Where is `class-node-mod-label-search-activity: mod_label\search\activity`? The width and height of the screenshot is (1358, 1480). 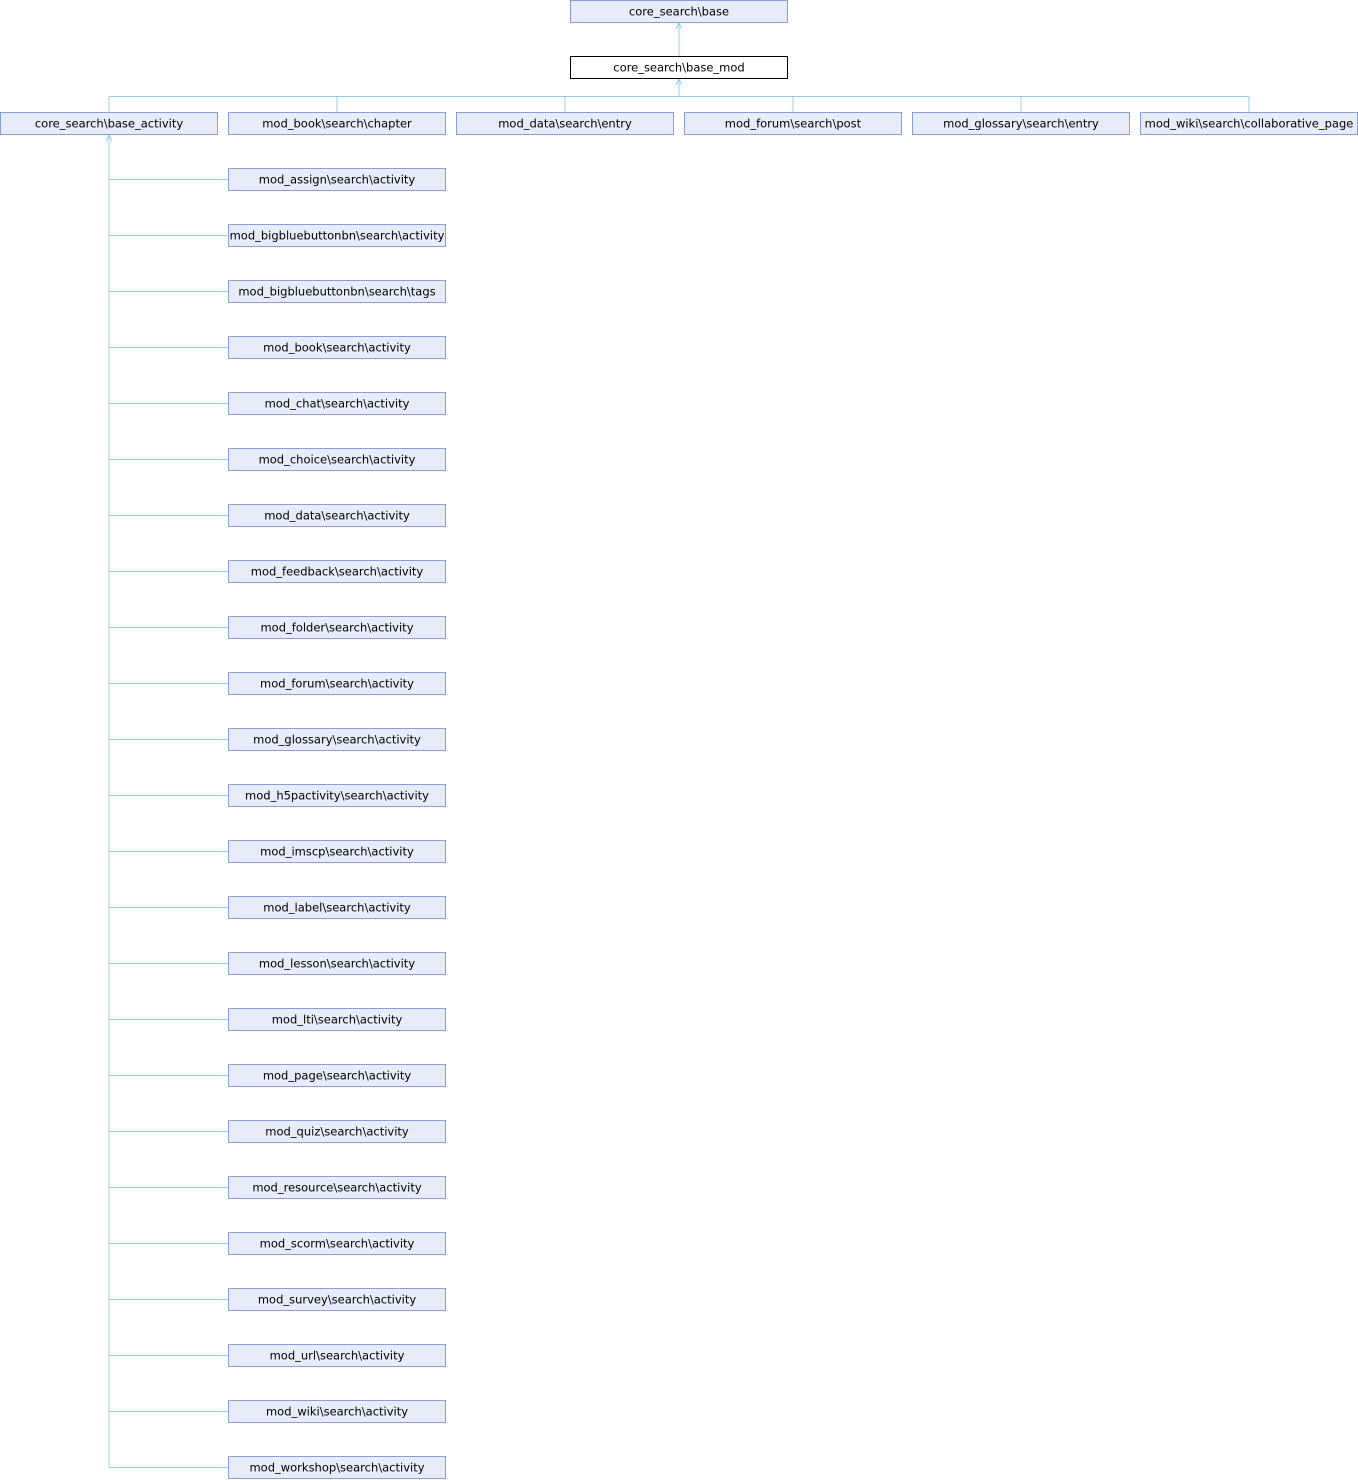
class-node-mod-label-search-activity: mod_label\search\activity is located at coordinates (337, 907).